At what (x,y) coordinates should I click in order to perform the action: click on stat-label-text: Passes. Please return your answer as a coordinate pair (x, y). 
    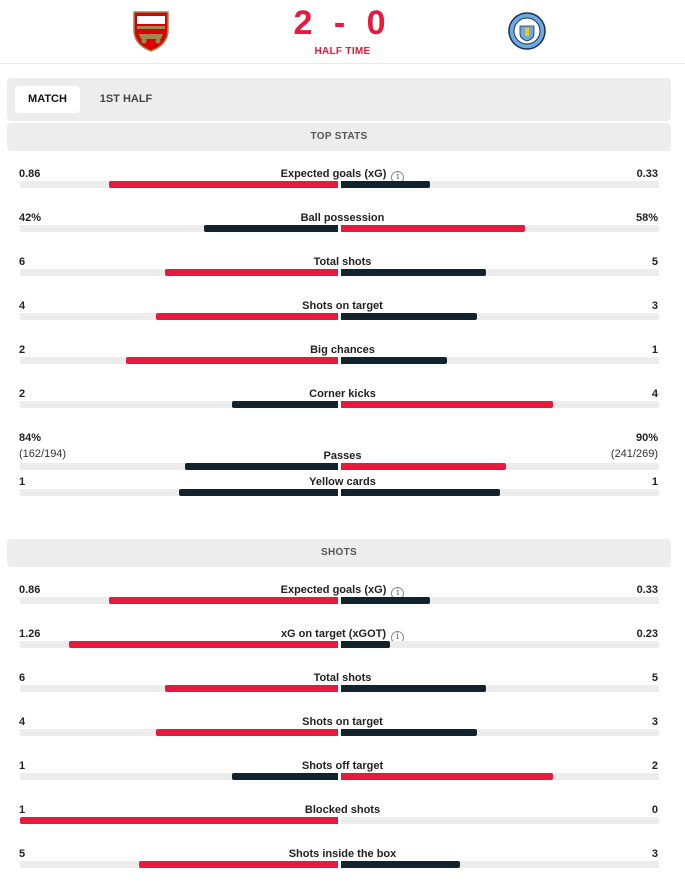
    Looking at the image, I should click on (342, 456).